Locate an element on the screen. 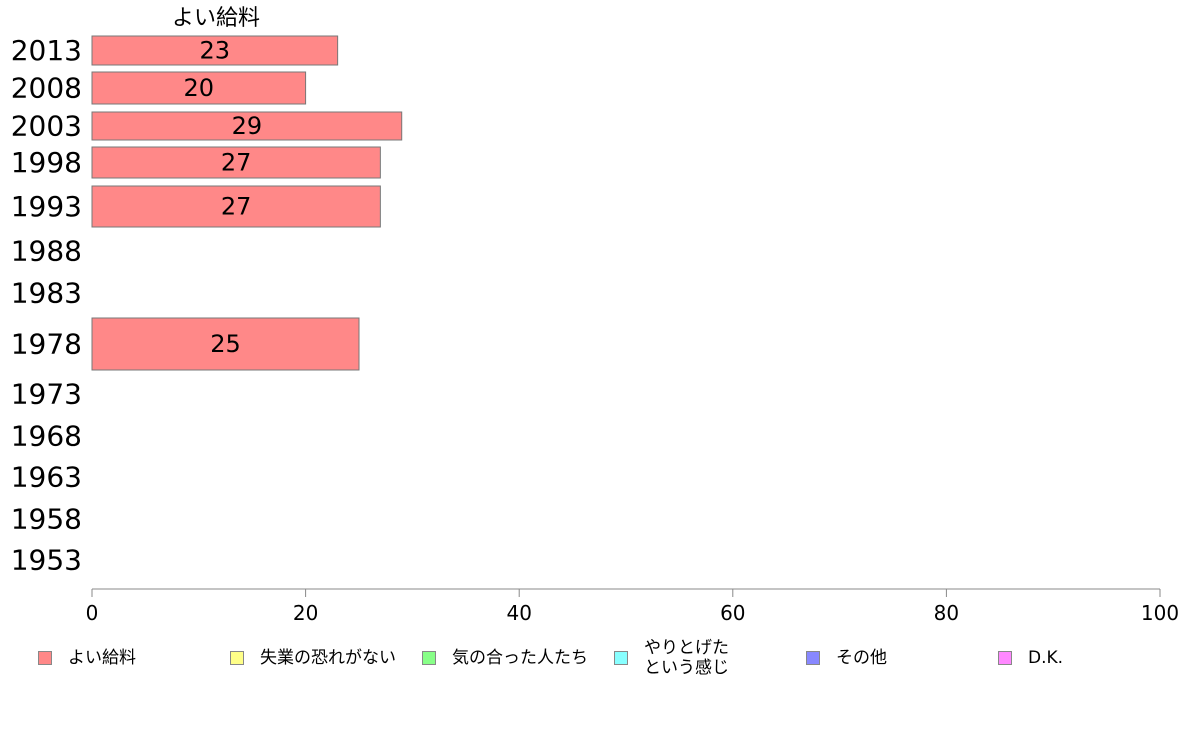 Image resolution: width=1188 pixels, height=736 pixels. legend-label: 気の合った人たち is located at coordinates (520, 658).